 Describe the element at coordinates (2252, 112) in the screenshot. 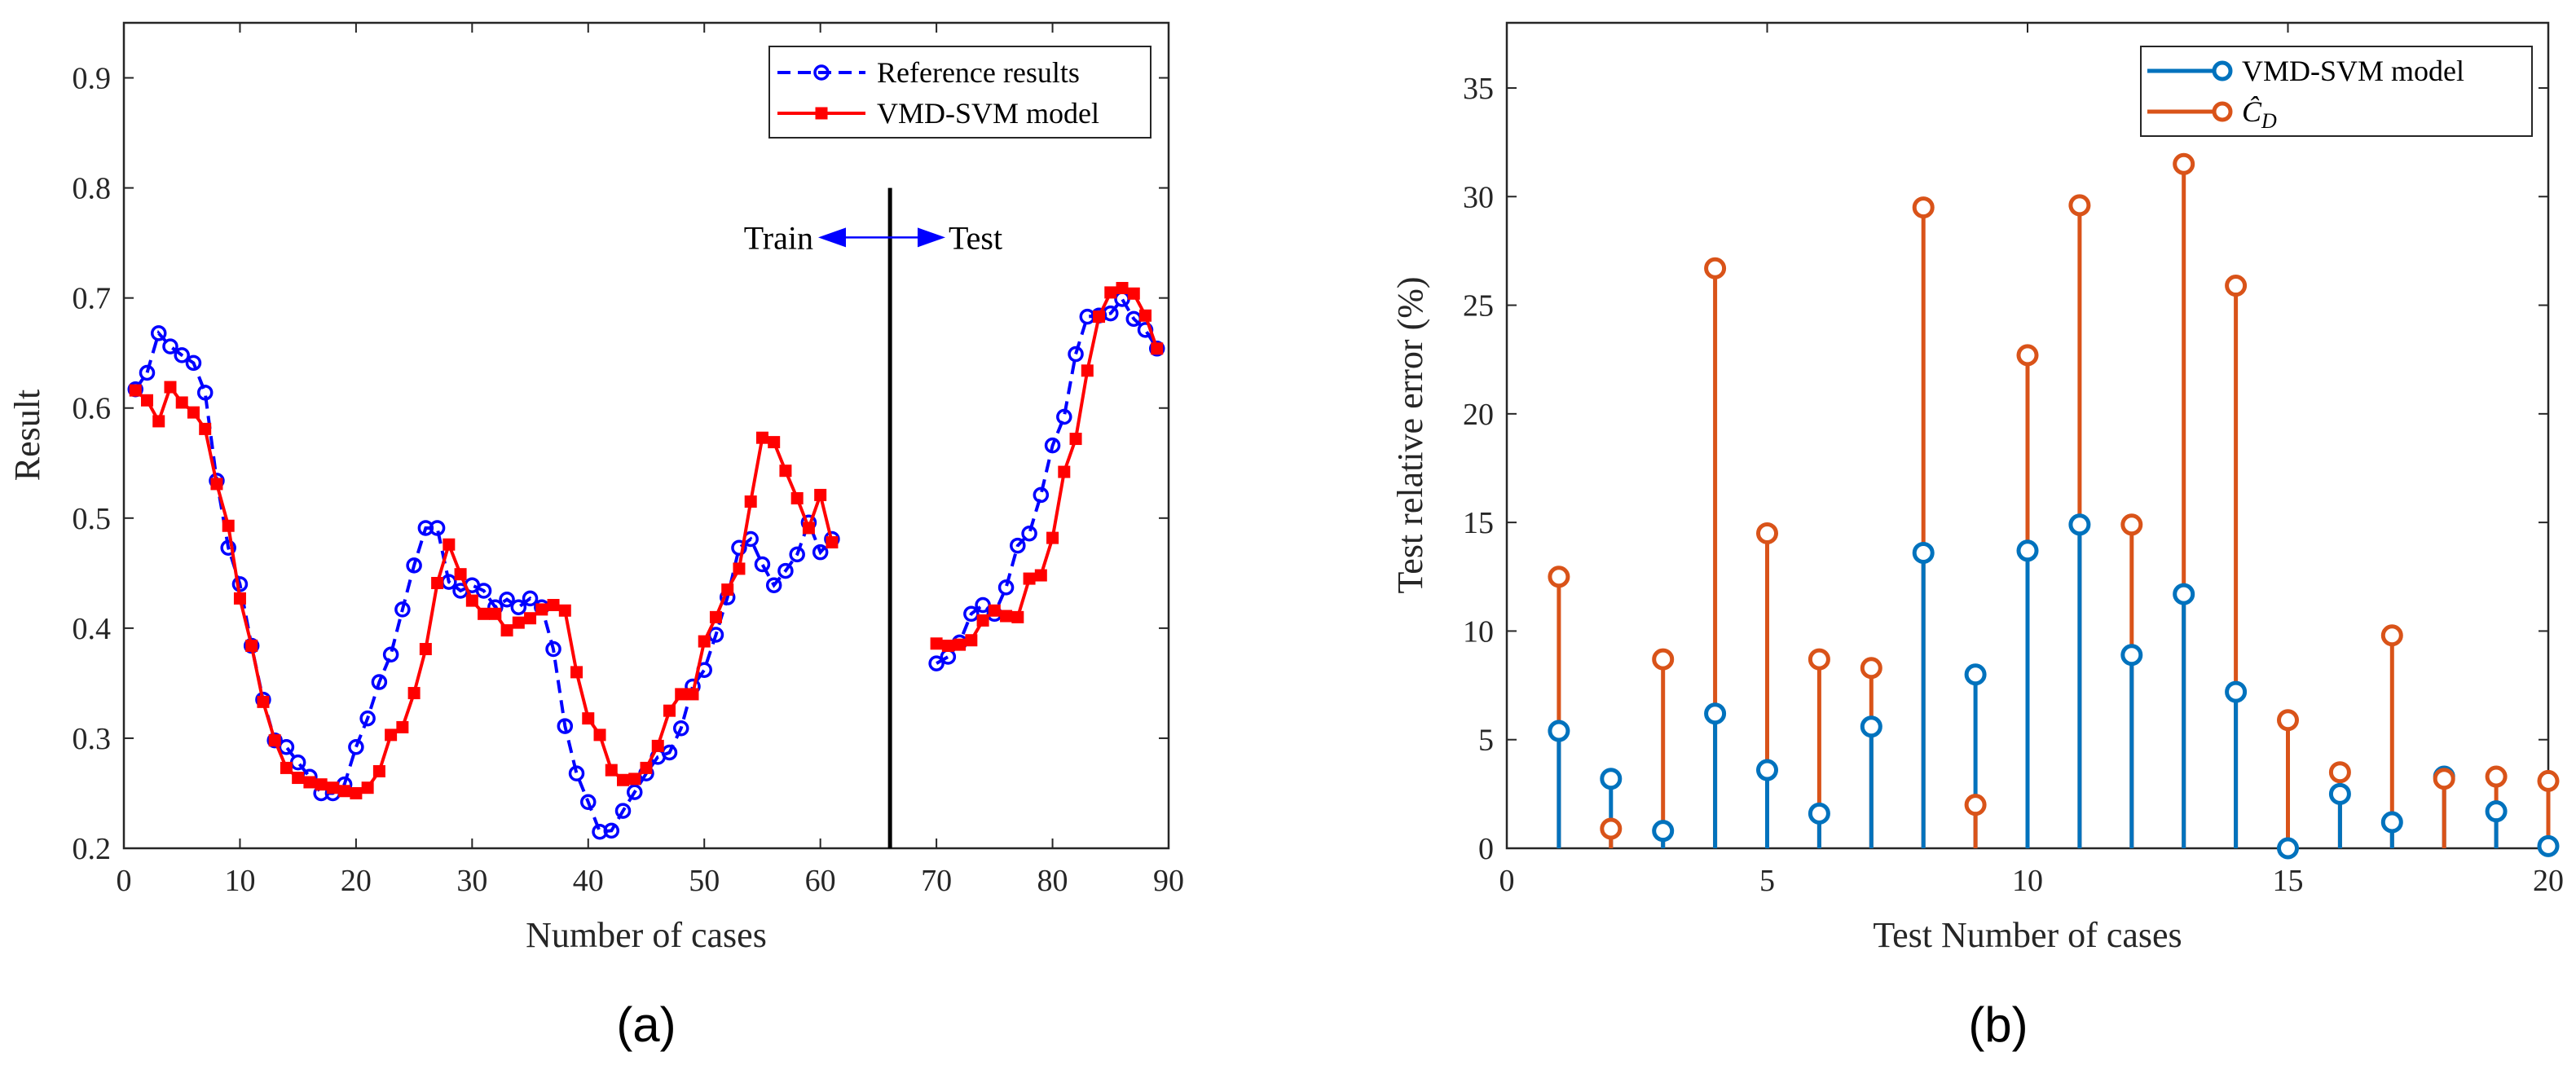

I see `legend-label-main: Ĉ` at that location.